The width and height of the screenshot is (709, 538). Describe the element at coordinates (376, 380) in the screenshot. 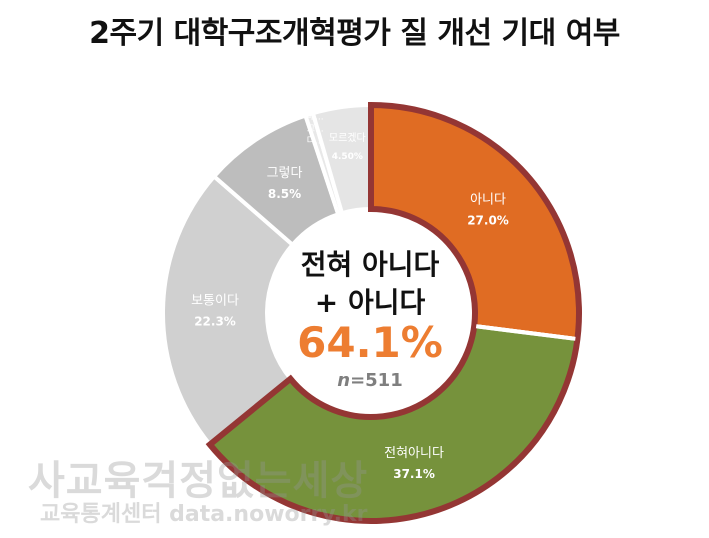

I see `sample-size-value: =511` at that location.